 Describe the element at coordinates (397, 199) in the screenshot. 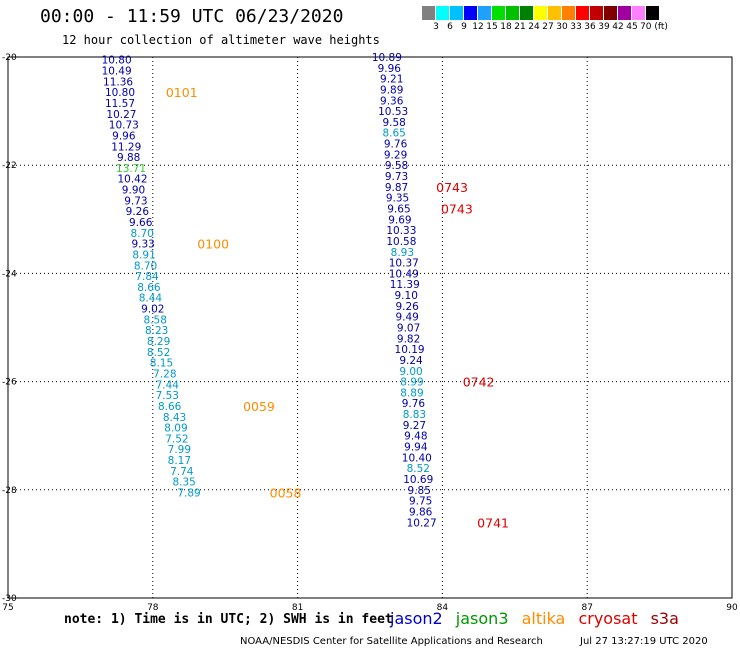

I see `wave-height-label: 9.35` at that location.